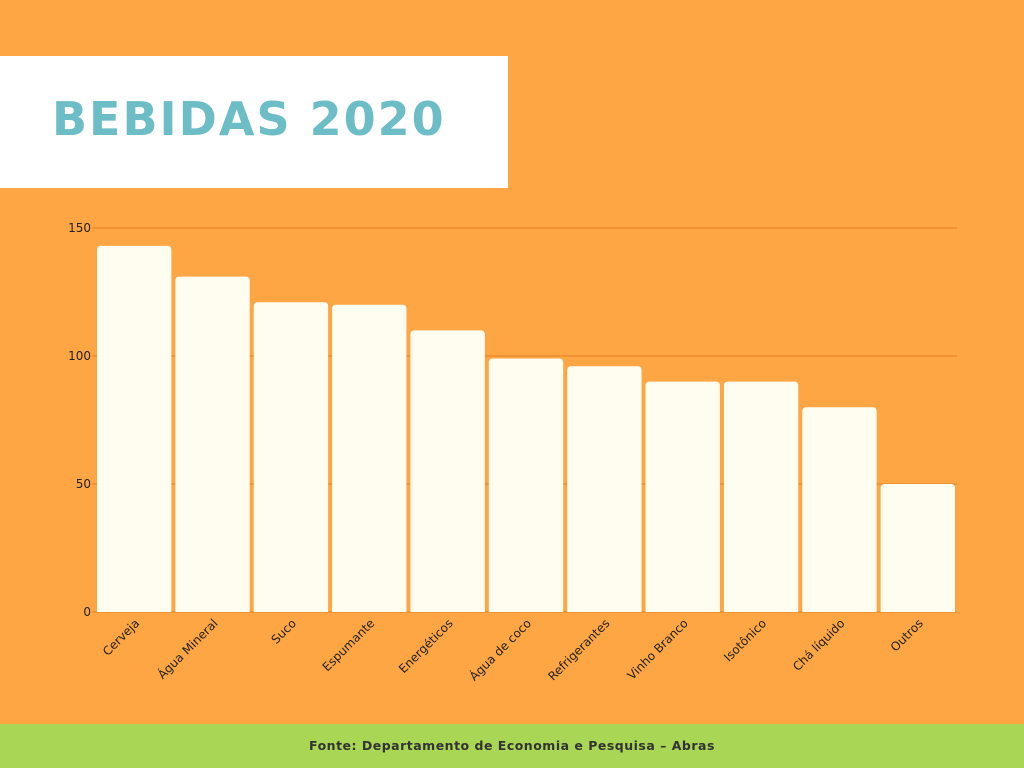 The width and height of the screenshot is (1024, 768). I want to click on title-box, so click(254, 122).